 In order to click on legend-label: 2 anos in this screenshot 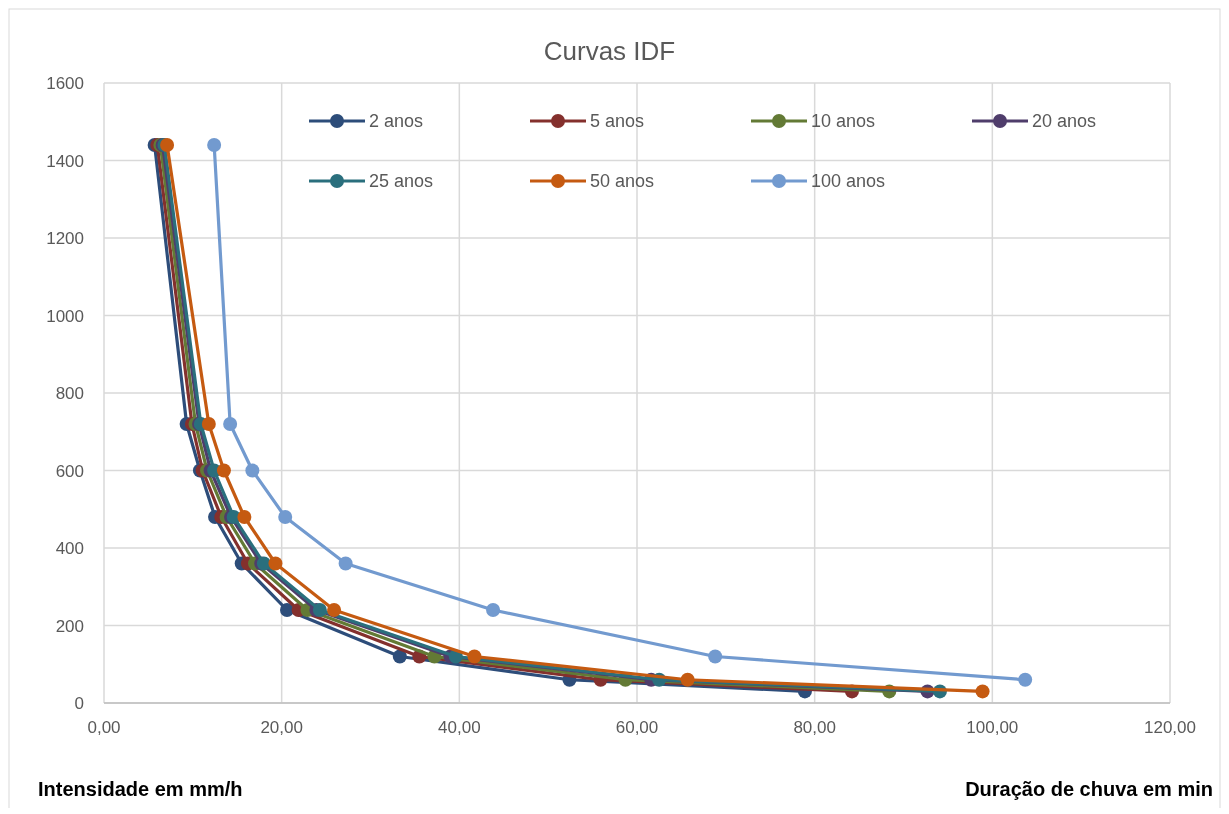, I will do `click(396, 121)`.